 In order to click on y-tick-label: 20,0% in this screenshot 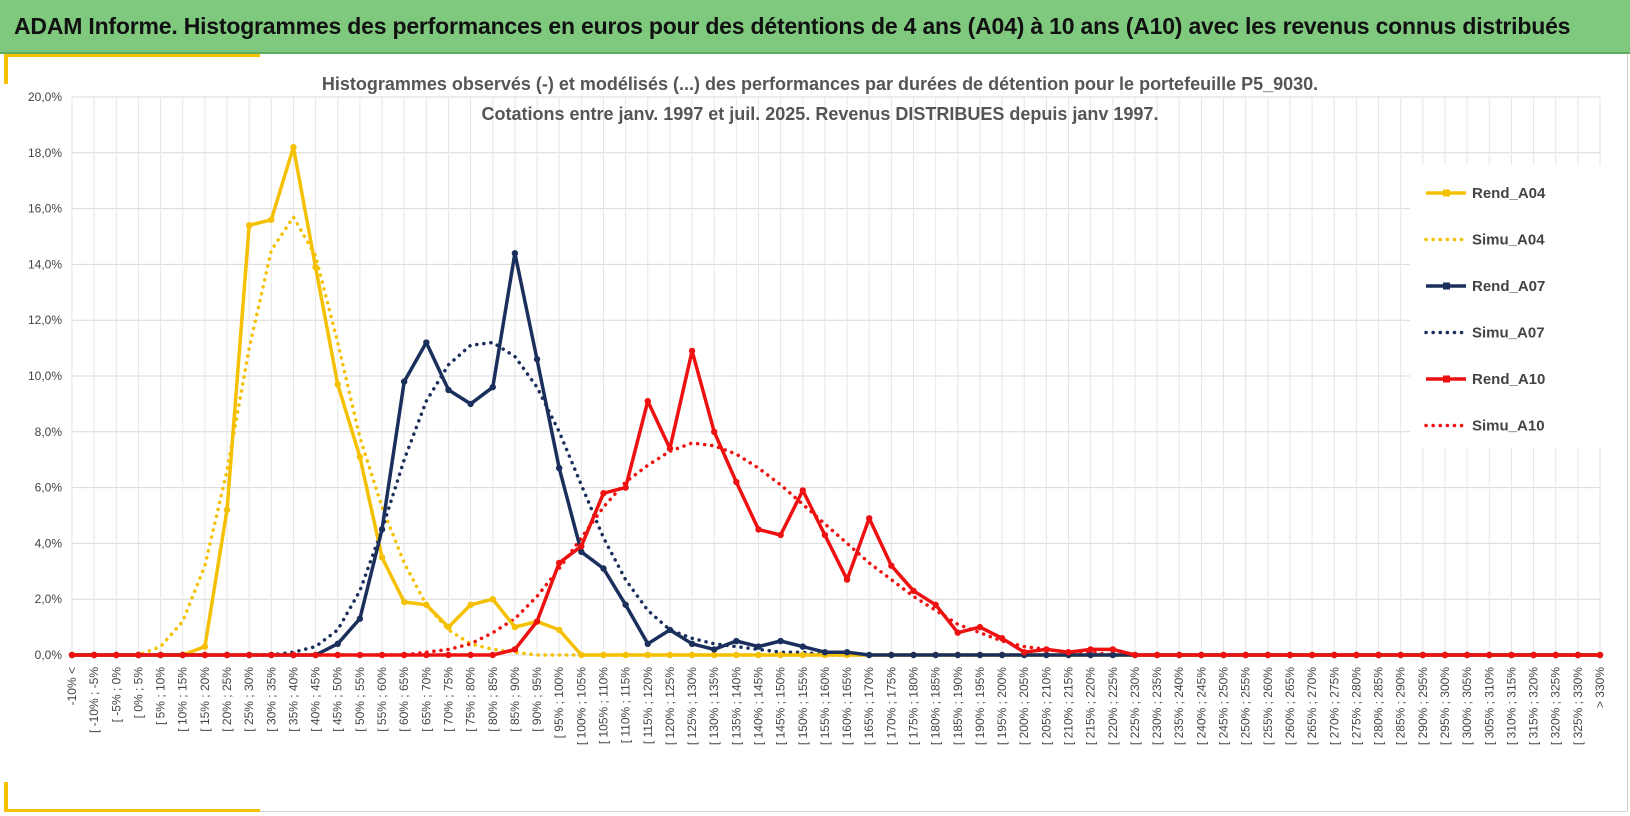, I will do `click(45, 97)`.